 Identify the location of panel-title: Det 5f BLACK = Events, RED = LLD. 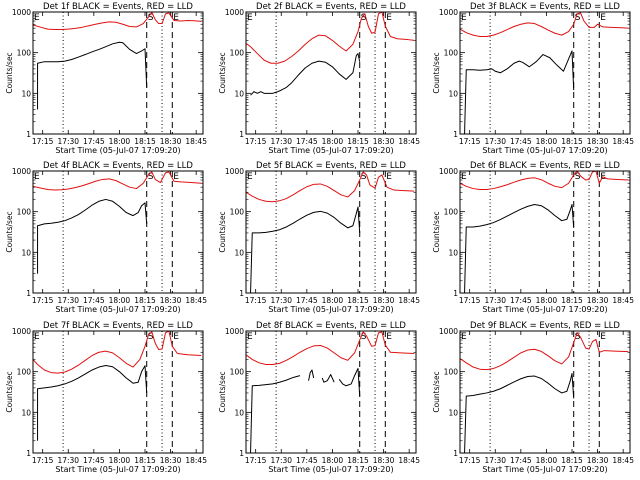
(331, 166).